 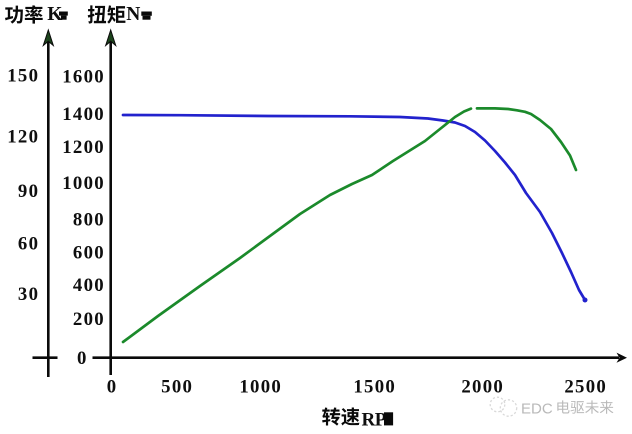 I want to click on svg-text: 120, so click(x=23, y=137).